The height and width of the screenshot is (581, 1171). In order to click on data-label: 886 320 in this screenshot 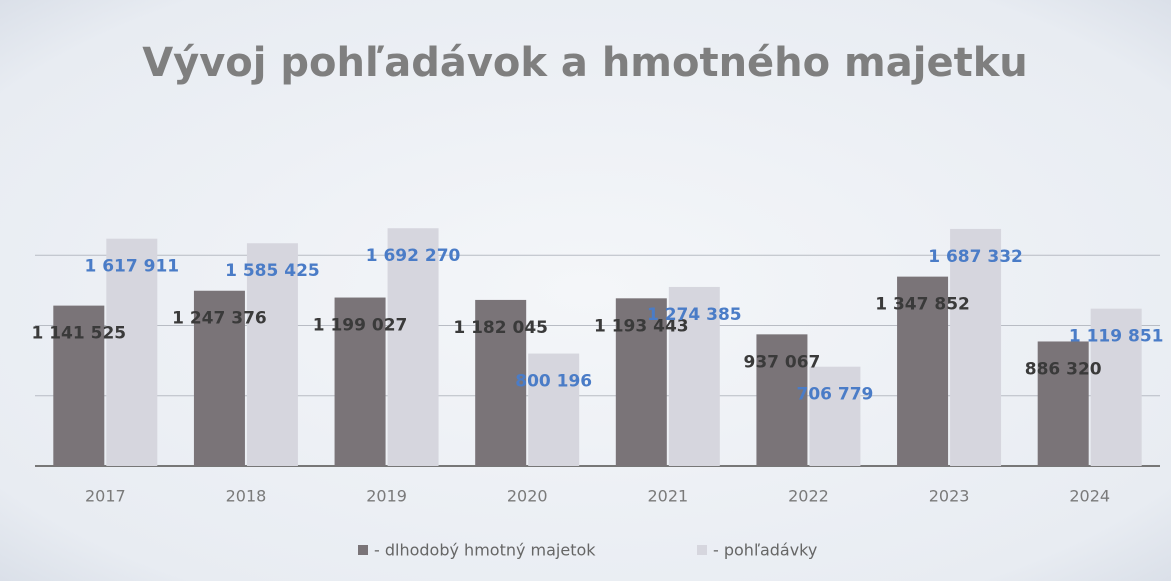, I will do `click(1063, 369)`.